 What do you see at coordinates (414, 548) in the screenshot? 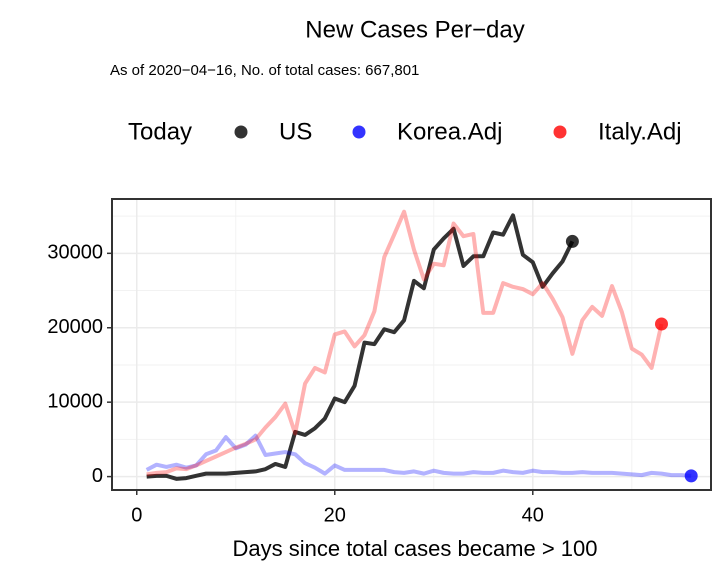
I see `x-axis-label: Days since total cases became > 100` at bounding box center [414, 548].